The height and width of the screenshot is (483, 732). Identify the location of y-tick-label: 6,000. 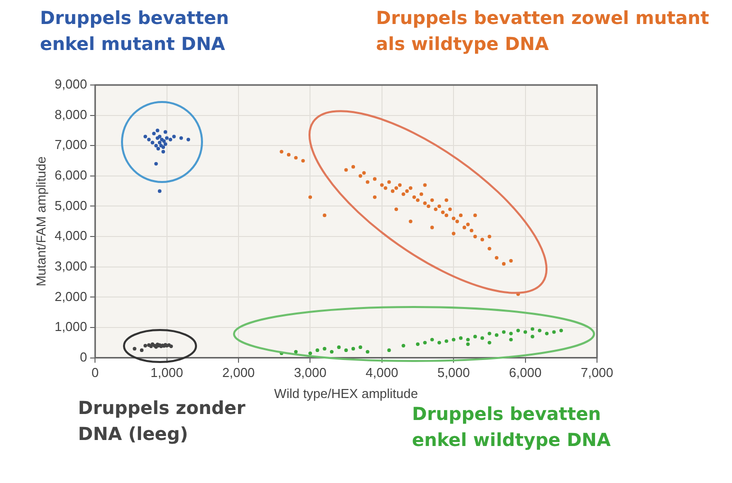
(71, 175).